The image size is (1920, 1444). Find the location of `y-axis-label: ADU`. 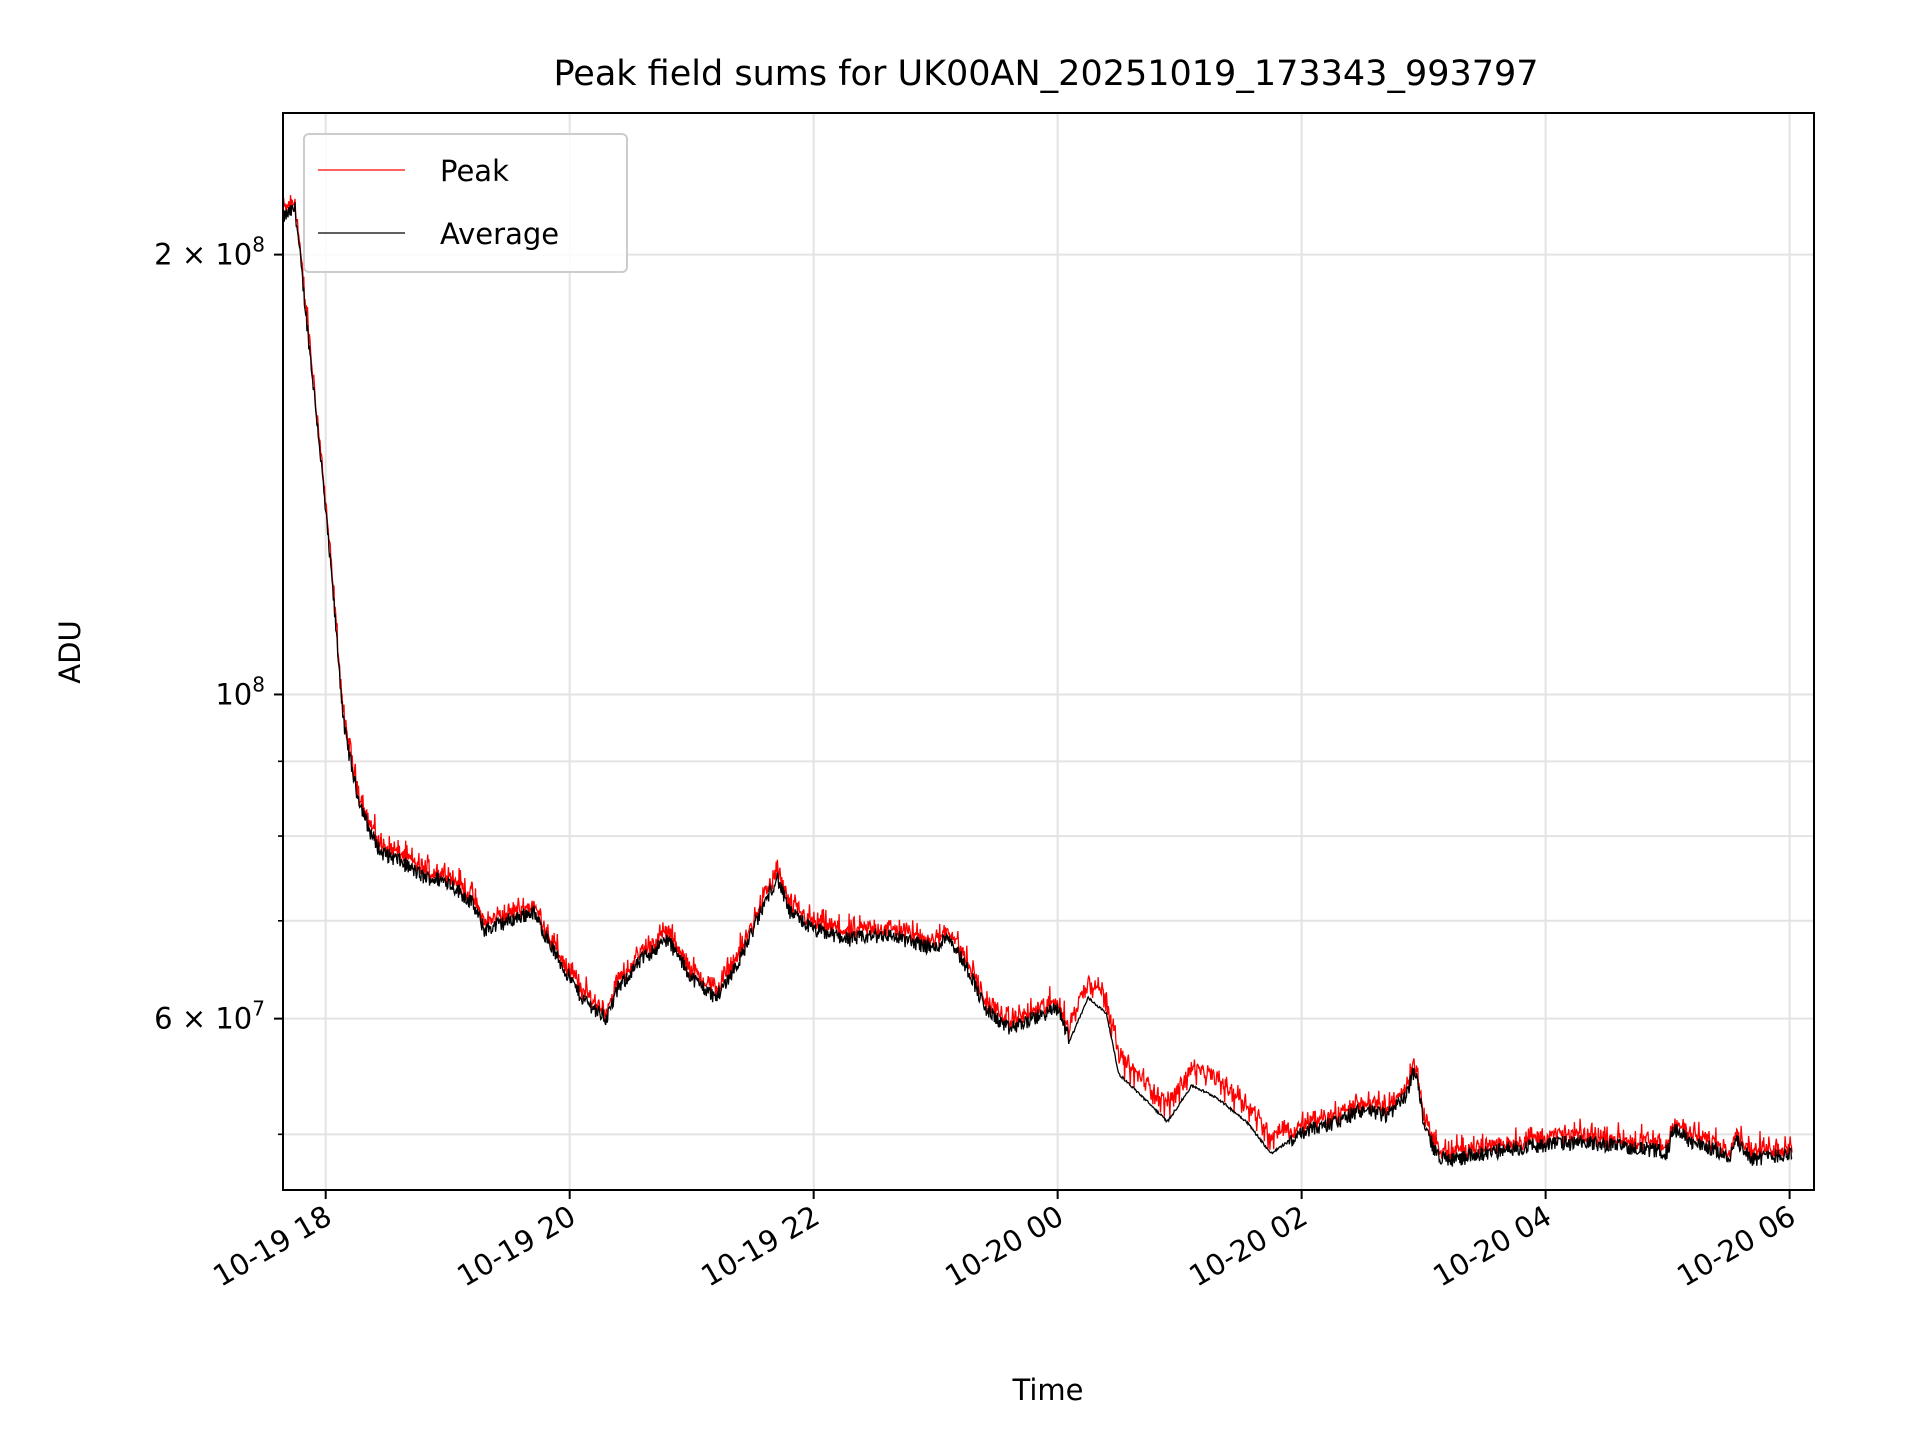

y-axis-label: ADU is located at coordinates (70, 651).